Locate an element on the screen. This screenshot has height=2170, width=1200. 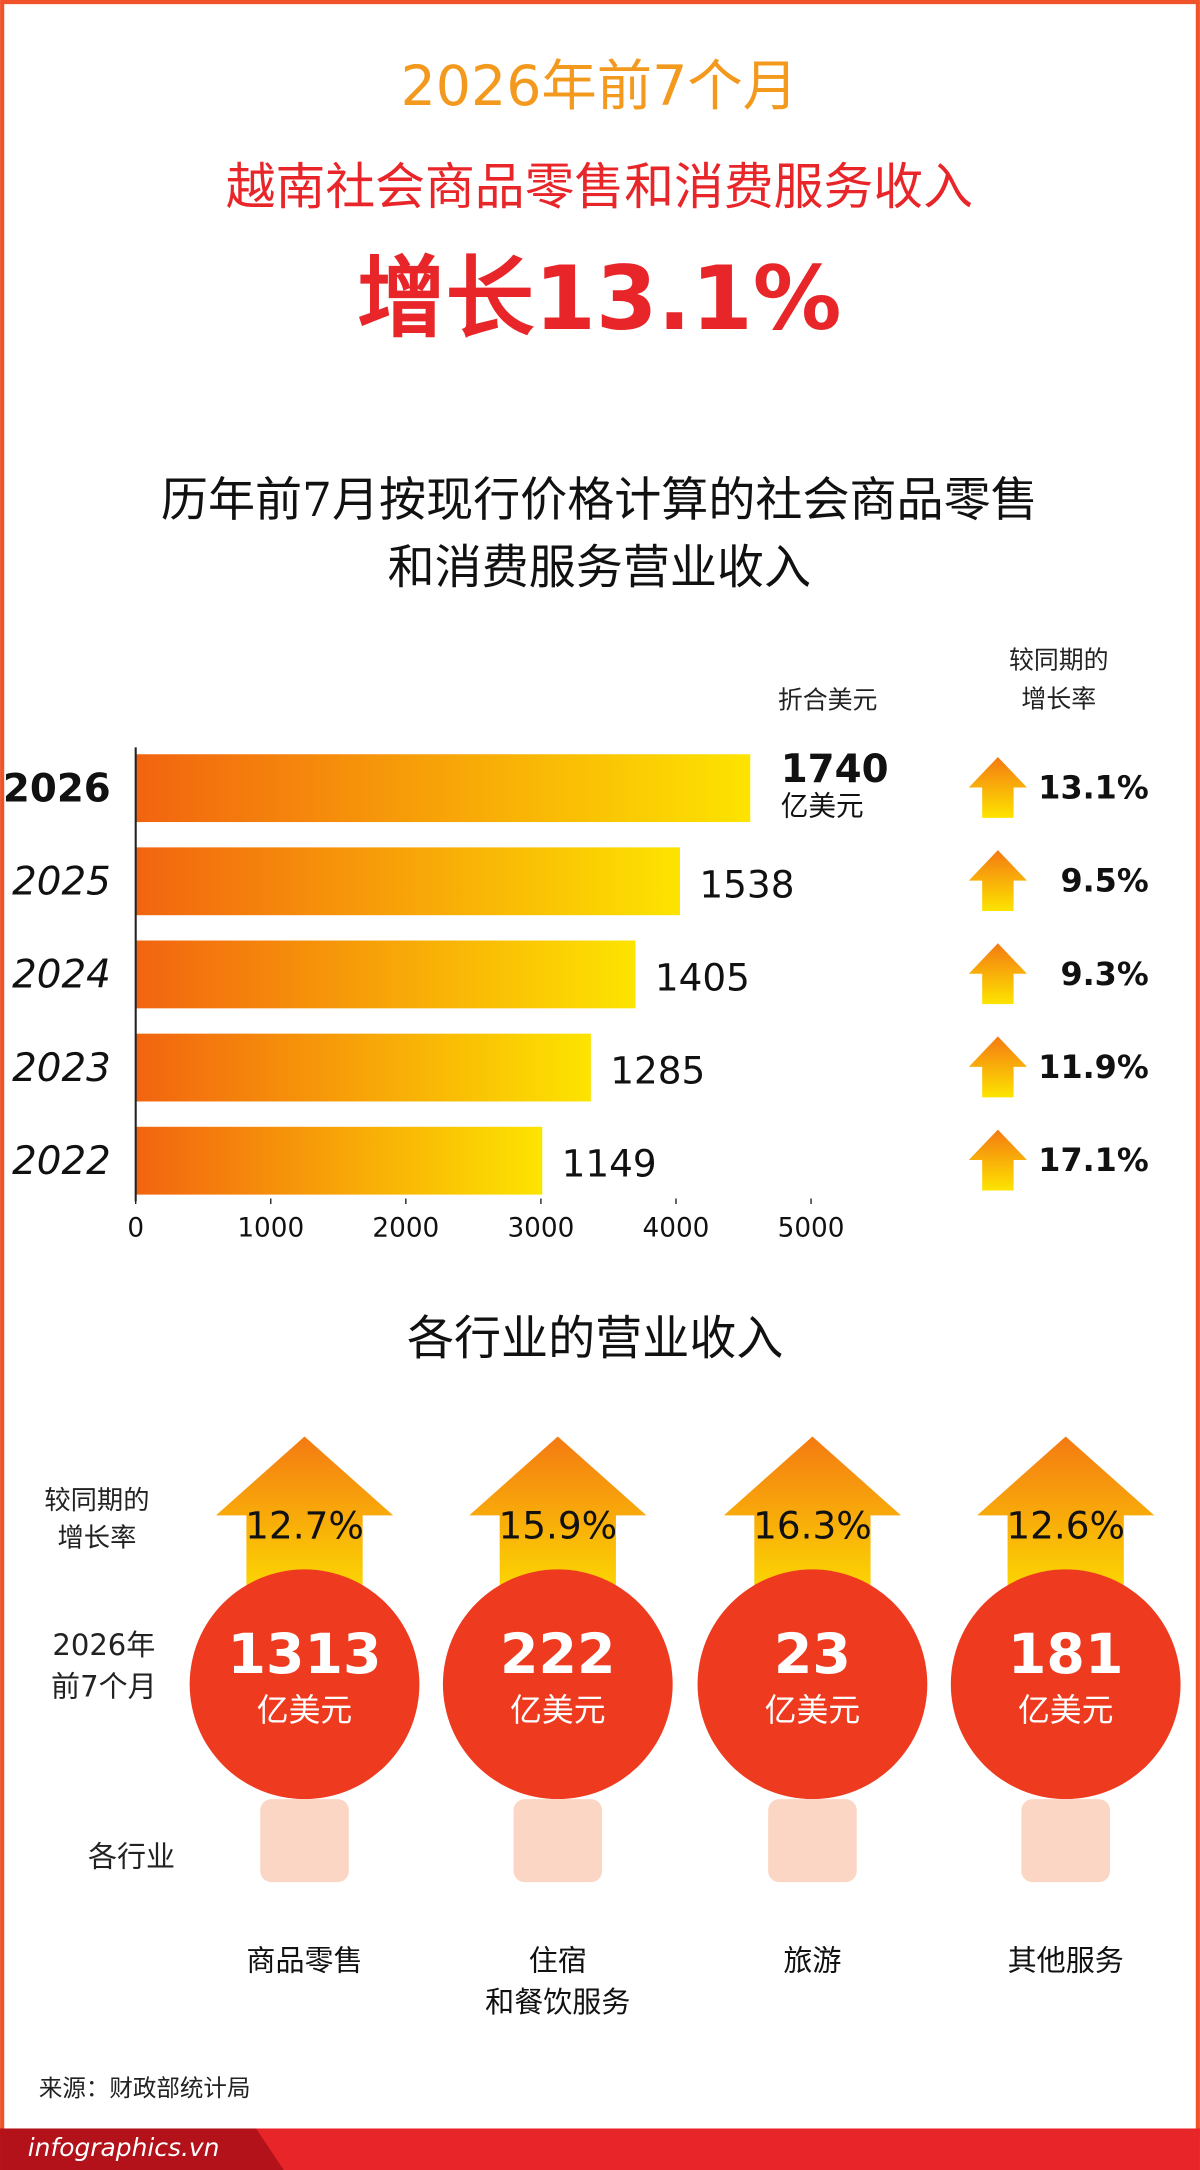
row-label: 各行业 is located at coordinates (131, 1857).